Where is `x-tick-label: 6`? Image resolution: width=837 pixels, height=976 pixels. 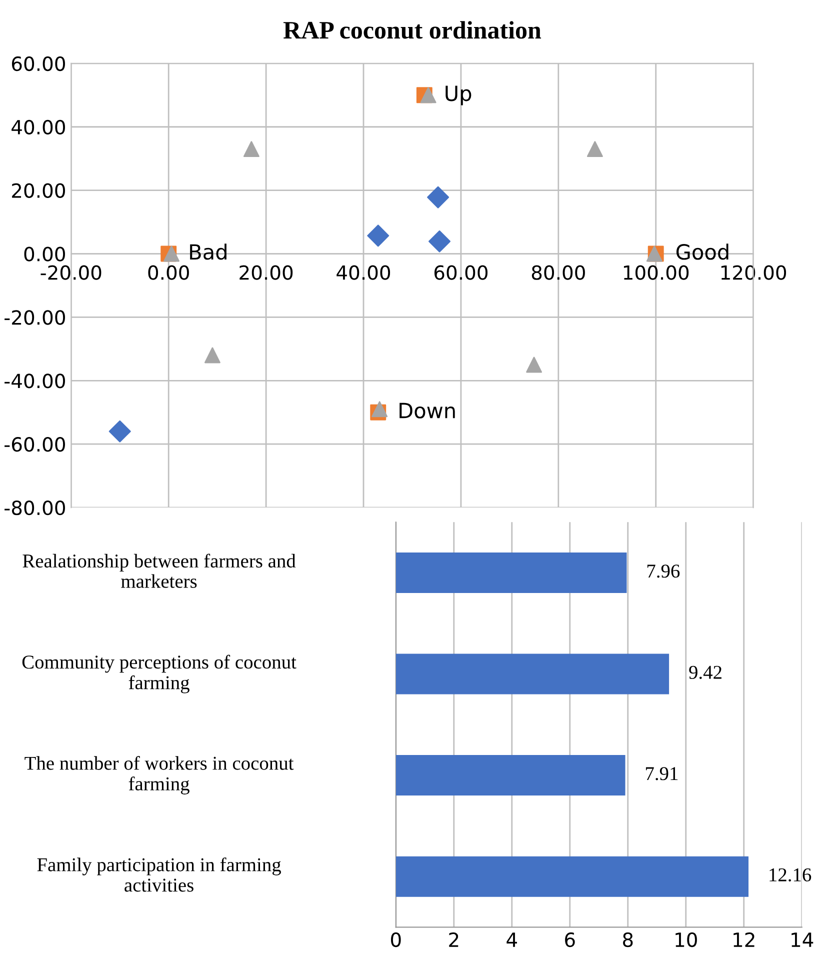 x-tick-label: 6 is located at coordinates (570, 940).